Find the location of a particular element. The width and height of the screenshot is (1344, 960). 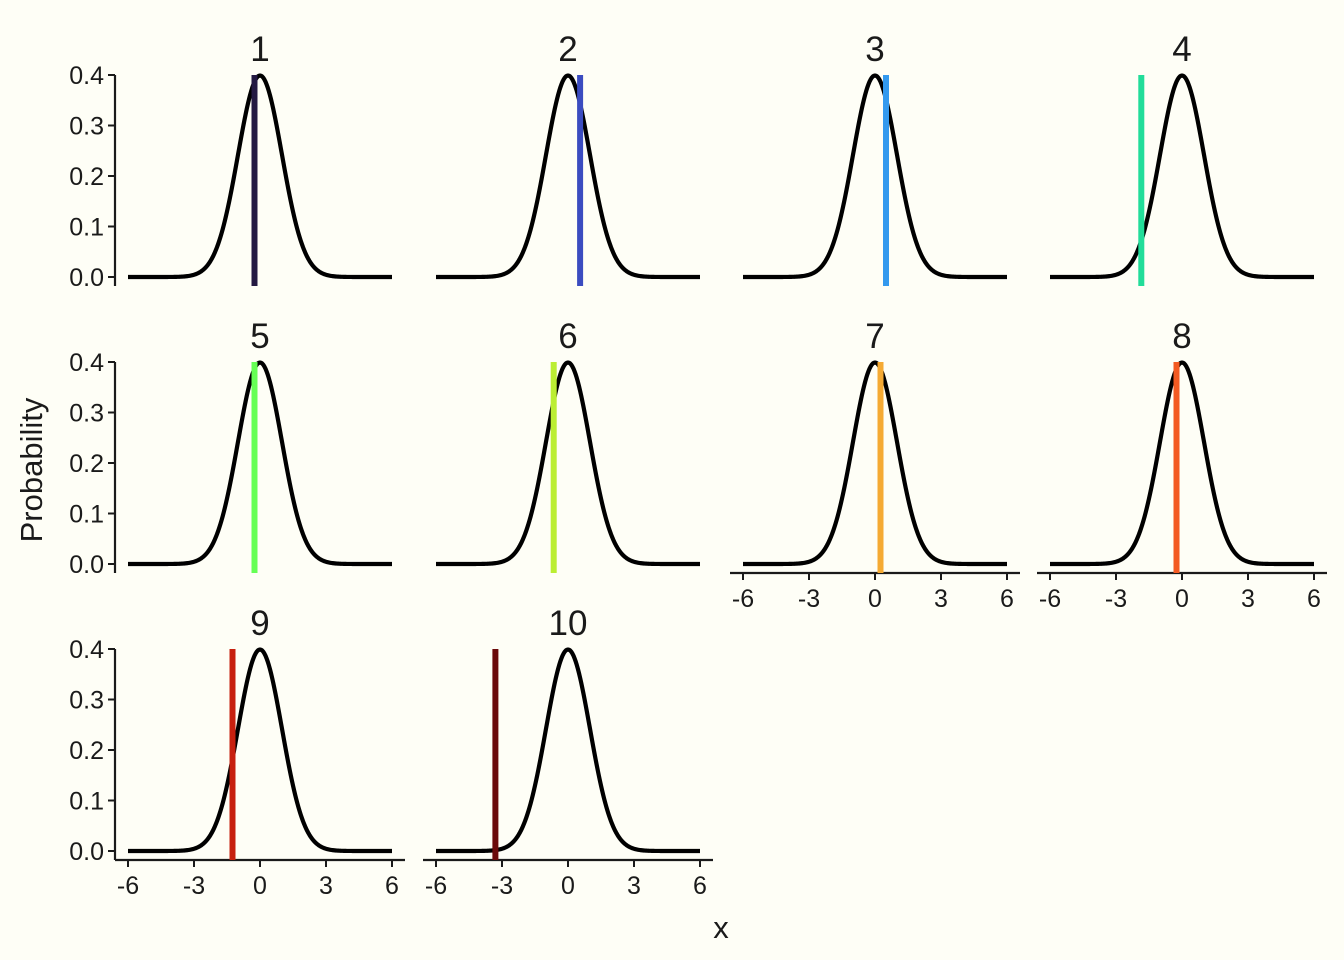

panel-8: 8 -6 -3 0 3 6 is located at coordinates (1182, 465).